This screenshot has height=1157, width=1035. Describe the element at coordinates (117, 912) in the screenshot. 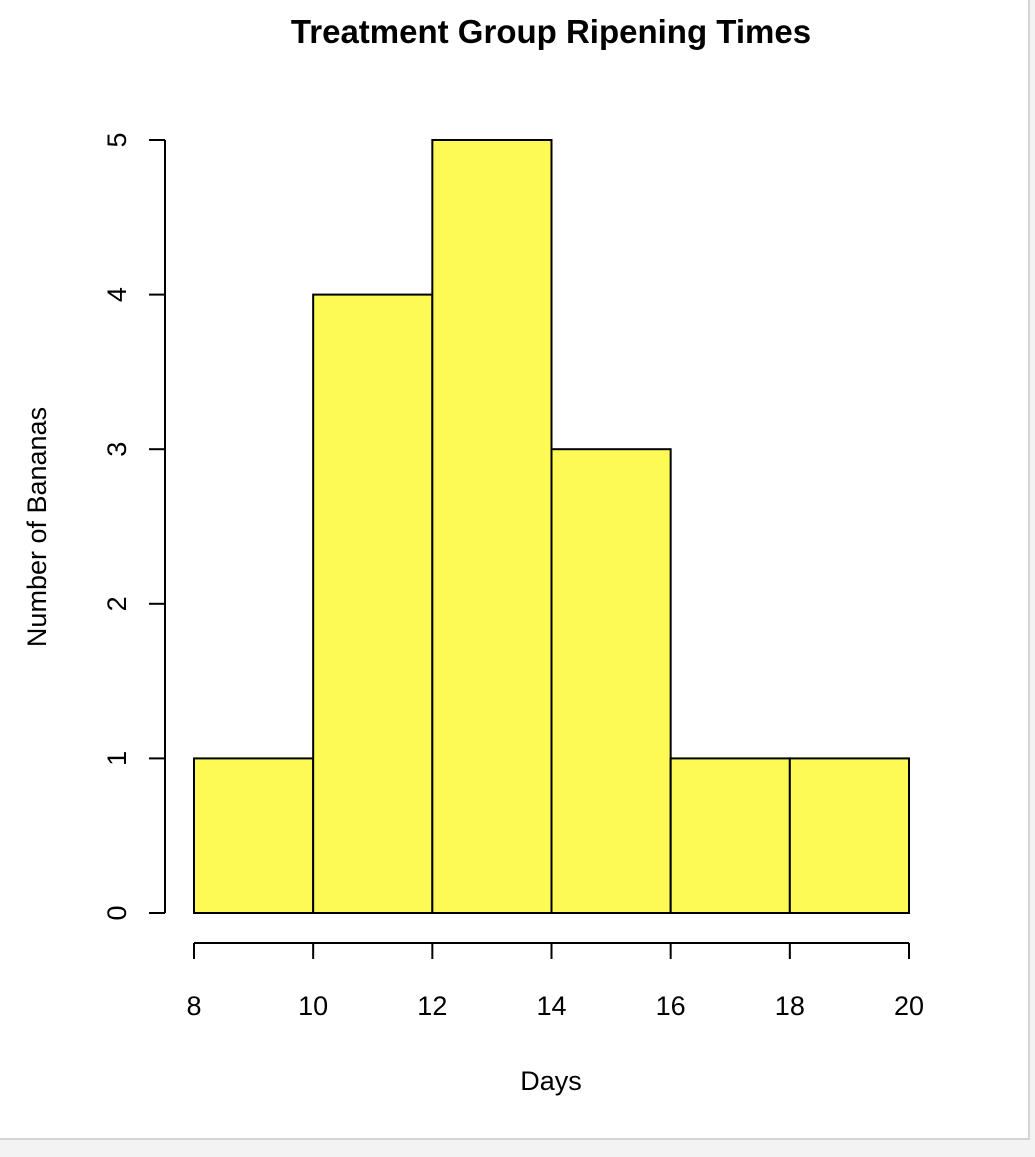

I see `y-tick-label: 0` at that location.